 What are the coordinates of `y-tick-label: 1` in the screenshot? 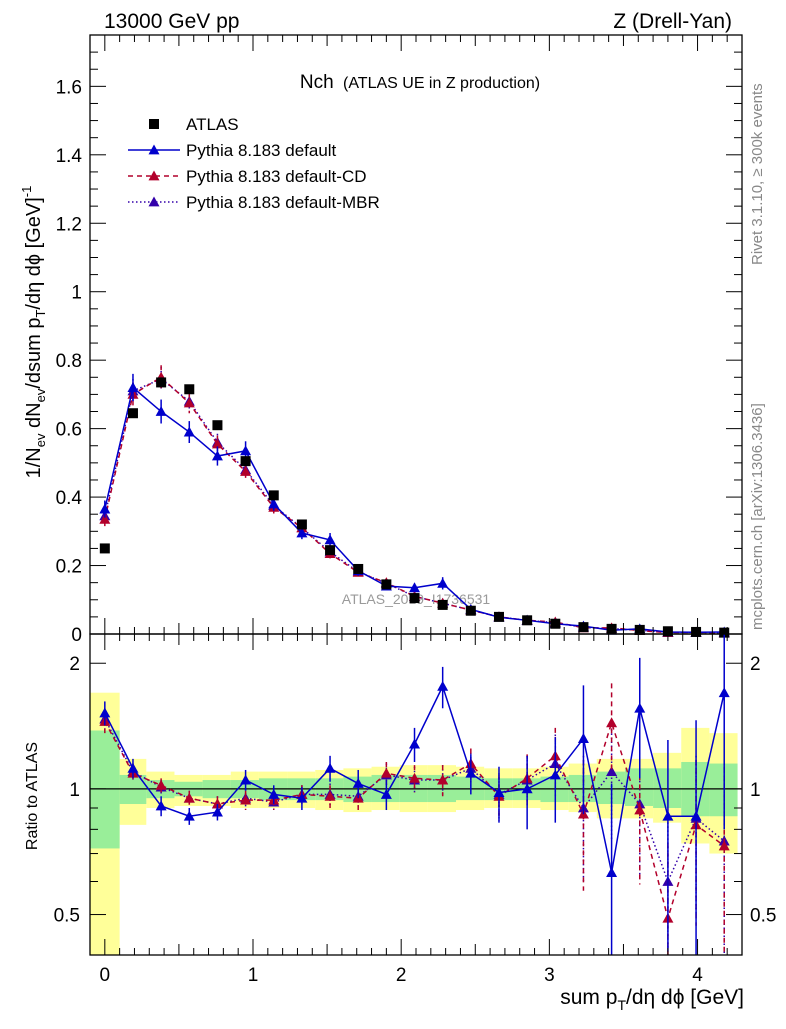 It's located at (76, 293).